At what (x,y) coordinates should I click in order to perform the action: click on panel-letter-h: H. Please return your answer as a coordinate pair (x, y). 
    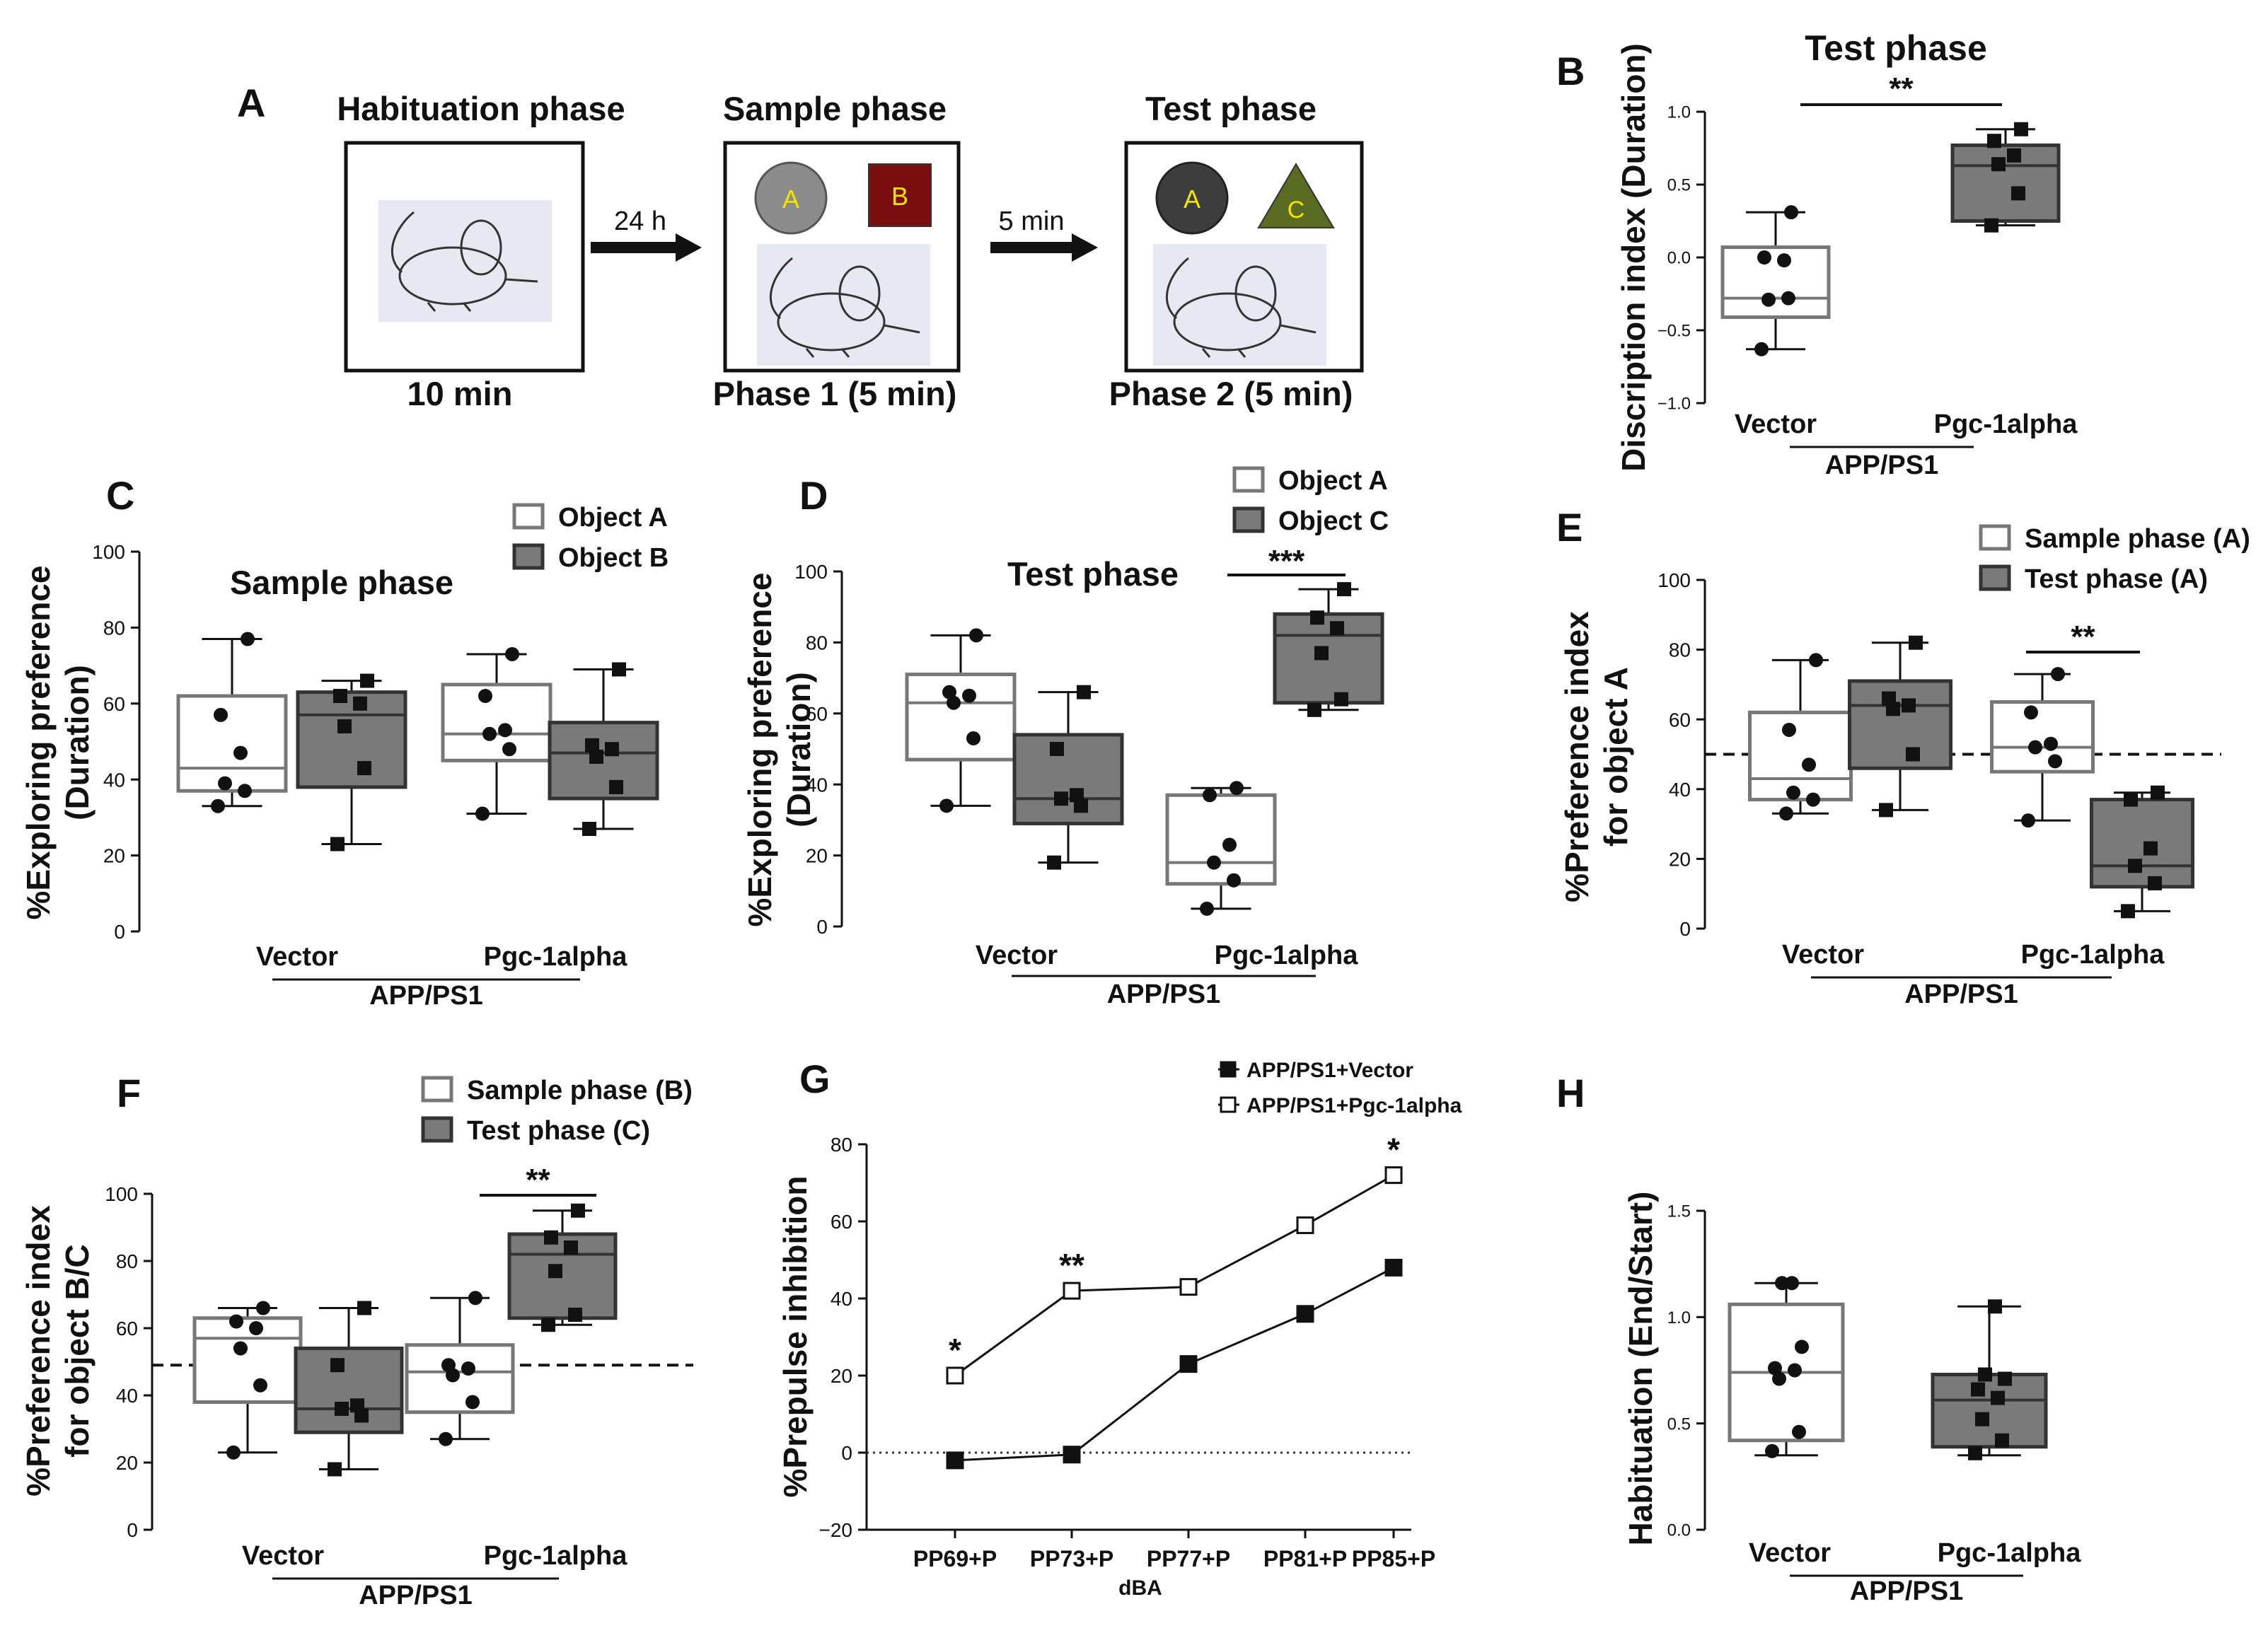
    Looking at the image, I should click on (1570, 1093).